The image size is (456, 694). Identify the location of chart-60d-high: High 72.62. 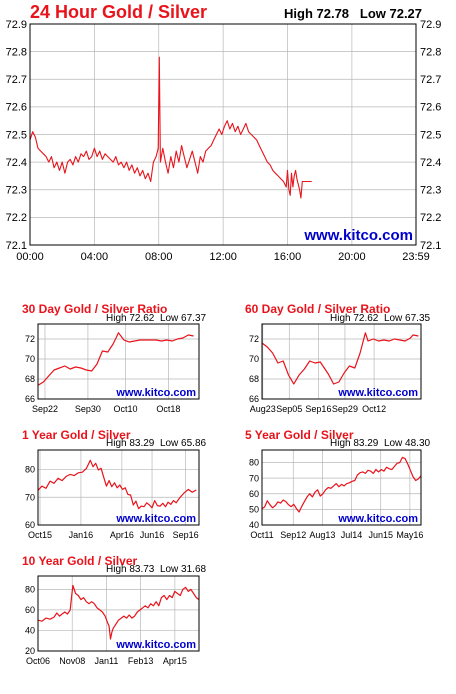
(354, 318).